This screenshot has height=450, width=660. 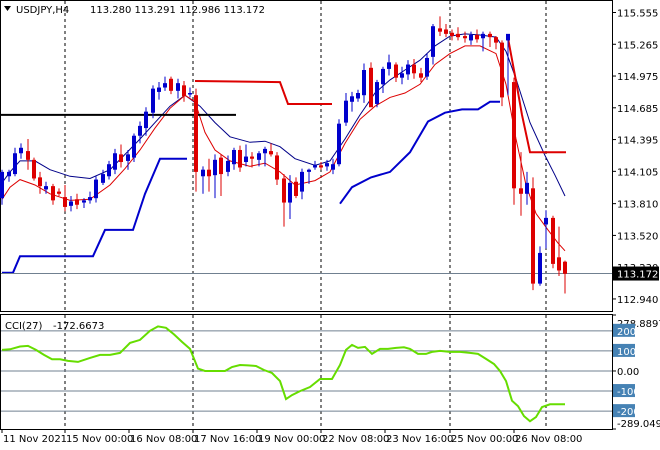 What do you see at coordinates (626, 352) in the screenshot?
I see `cci-tick-label: 100` at bounding box center [626, 352].